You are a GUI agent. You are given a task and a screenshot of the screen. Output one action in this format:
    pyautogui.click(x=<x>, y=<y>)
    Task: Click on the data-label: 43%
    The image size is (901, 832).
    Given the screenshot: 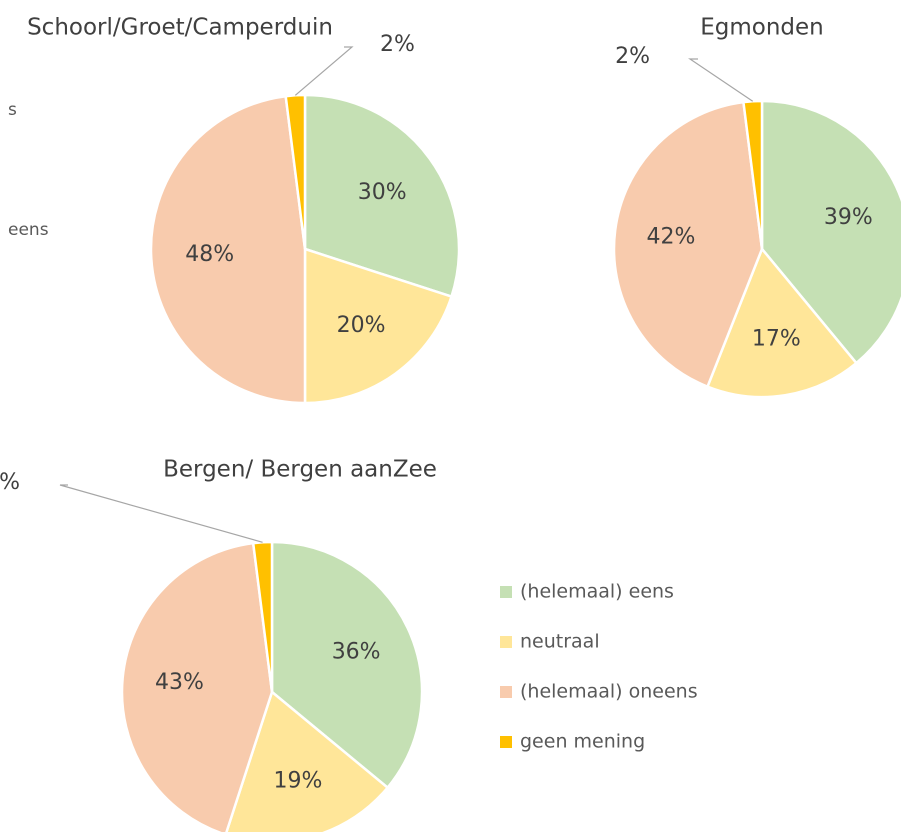 What is the action you would take?
    pyautogui.click(x=179, y=682)
    